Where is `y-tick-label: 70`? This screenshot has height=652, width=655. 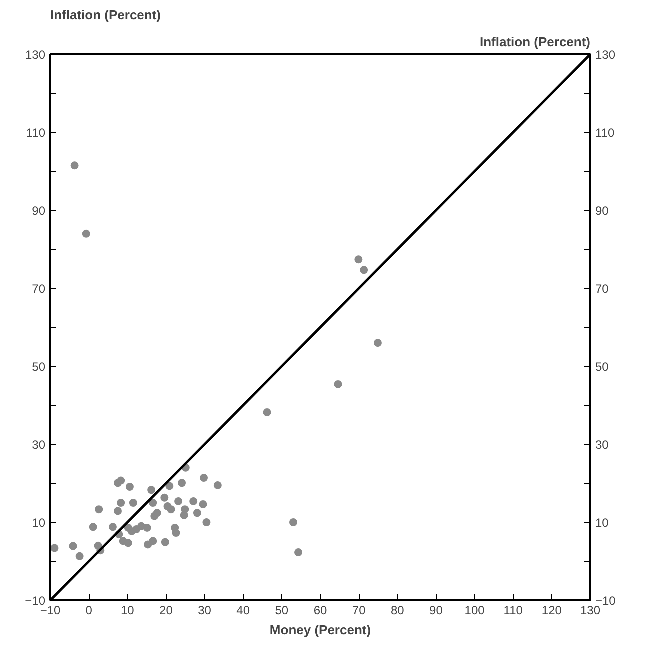
y-tick-label: 70 is located at coordinates (39, 289).